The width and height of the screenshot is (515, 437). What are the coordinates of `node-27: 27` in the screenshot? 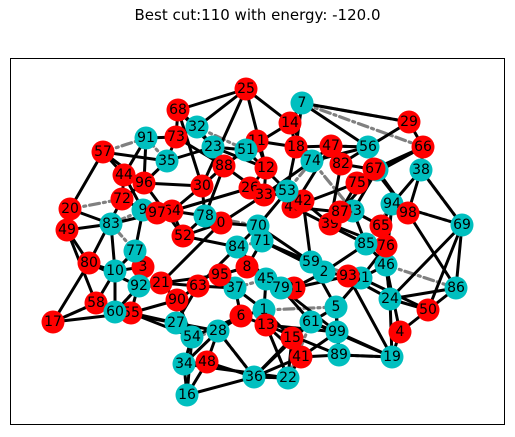 It's located at (176, 323).